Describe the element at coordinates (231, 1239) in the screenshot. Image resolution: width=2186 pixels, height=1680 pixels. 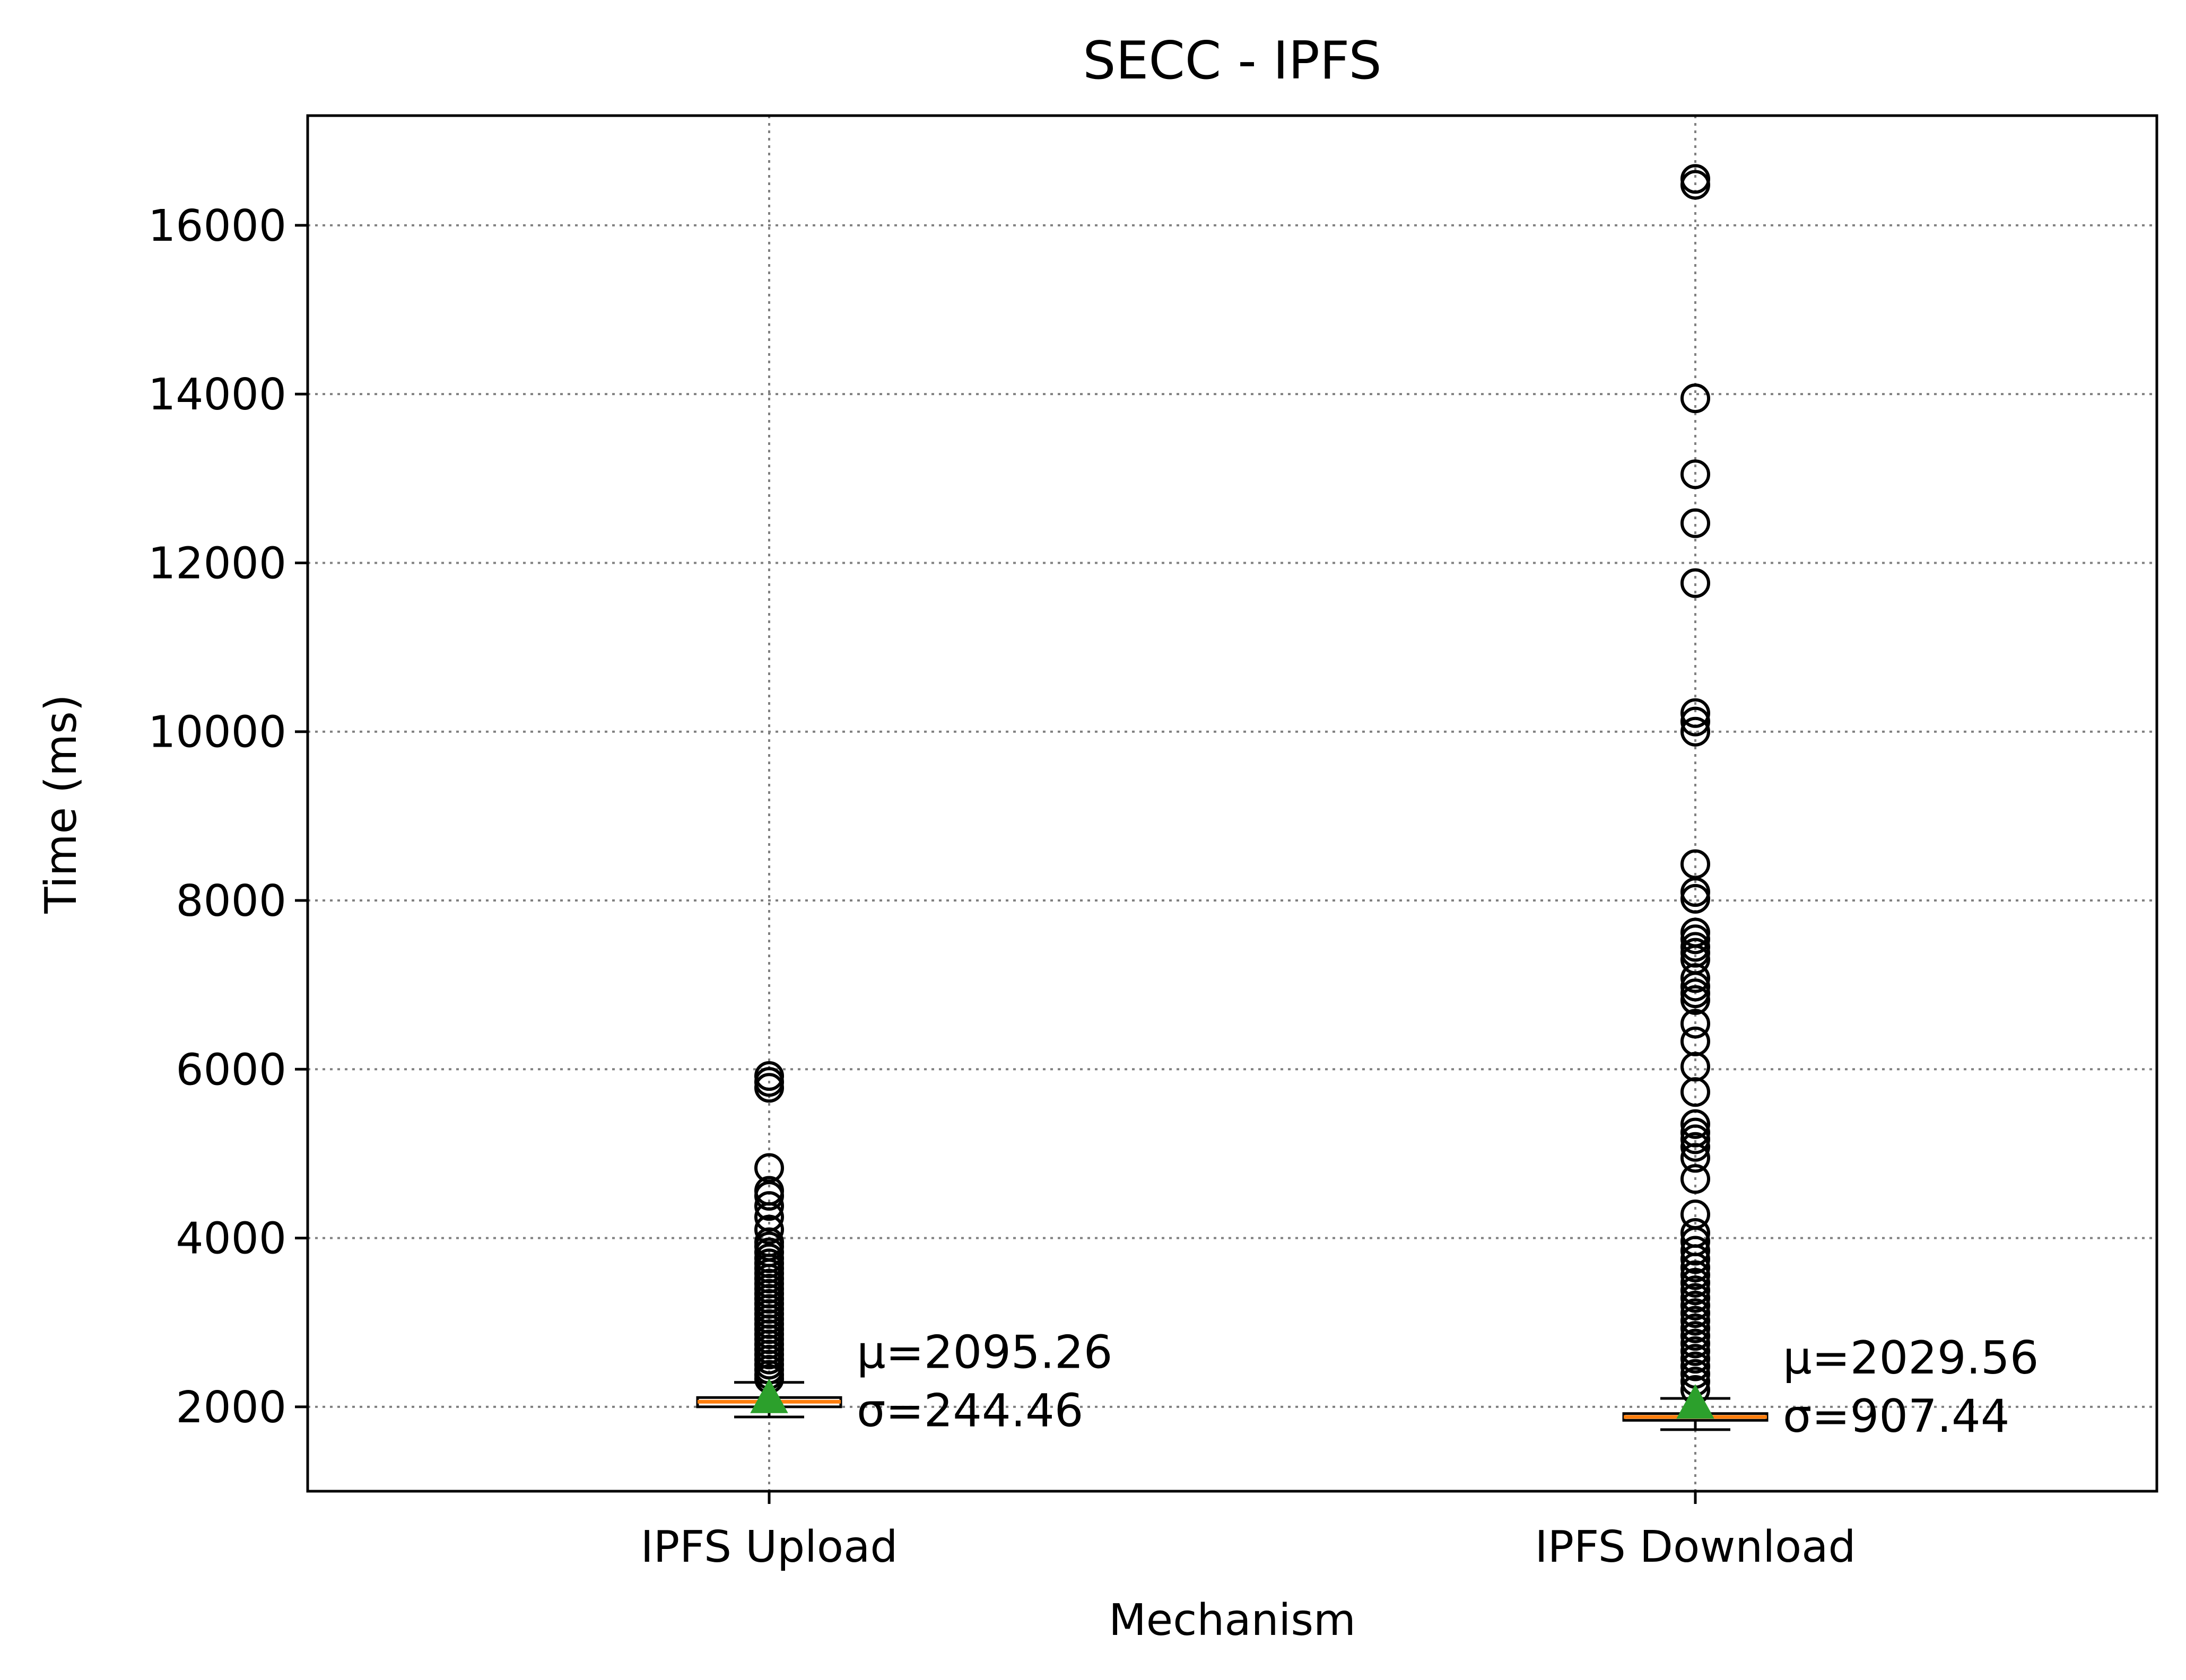
I see `y-tick-label: 4000` at that location.